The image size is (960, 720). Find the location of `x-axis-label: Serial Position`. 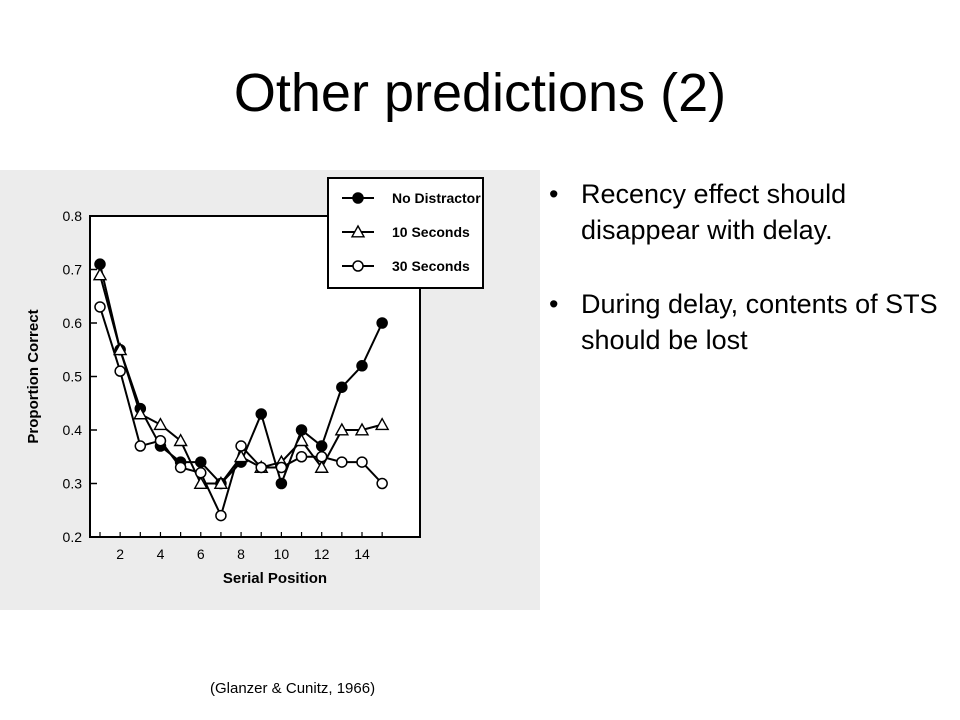

x-axis-label: Serial Position is located at coordinates (275, 578).